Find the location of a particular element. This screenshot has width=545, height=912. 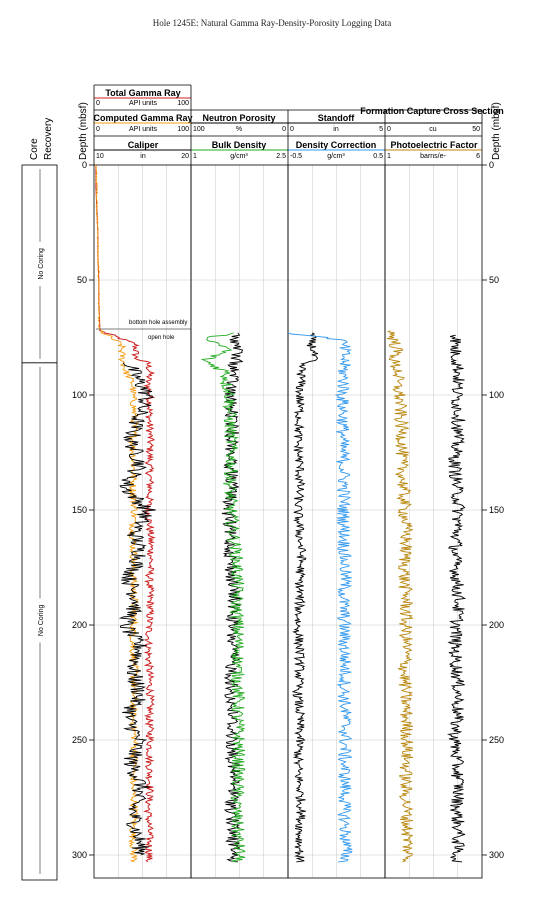

depth-tick-label-left: 300 is located at coordinates (79, 855).